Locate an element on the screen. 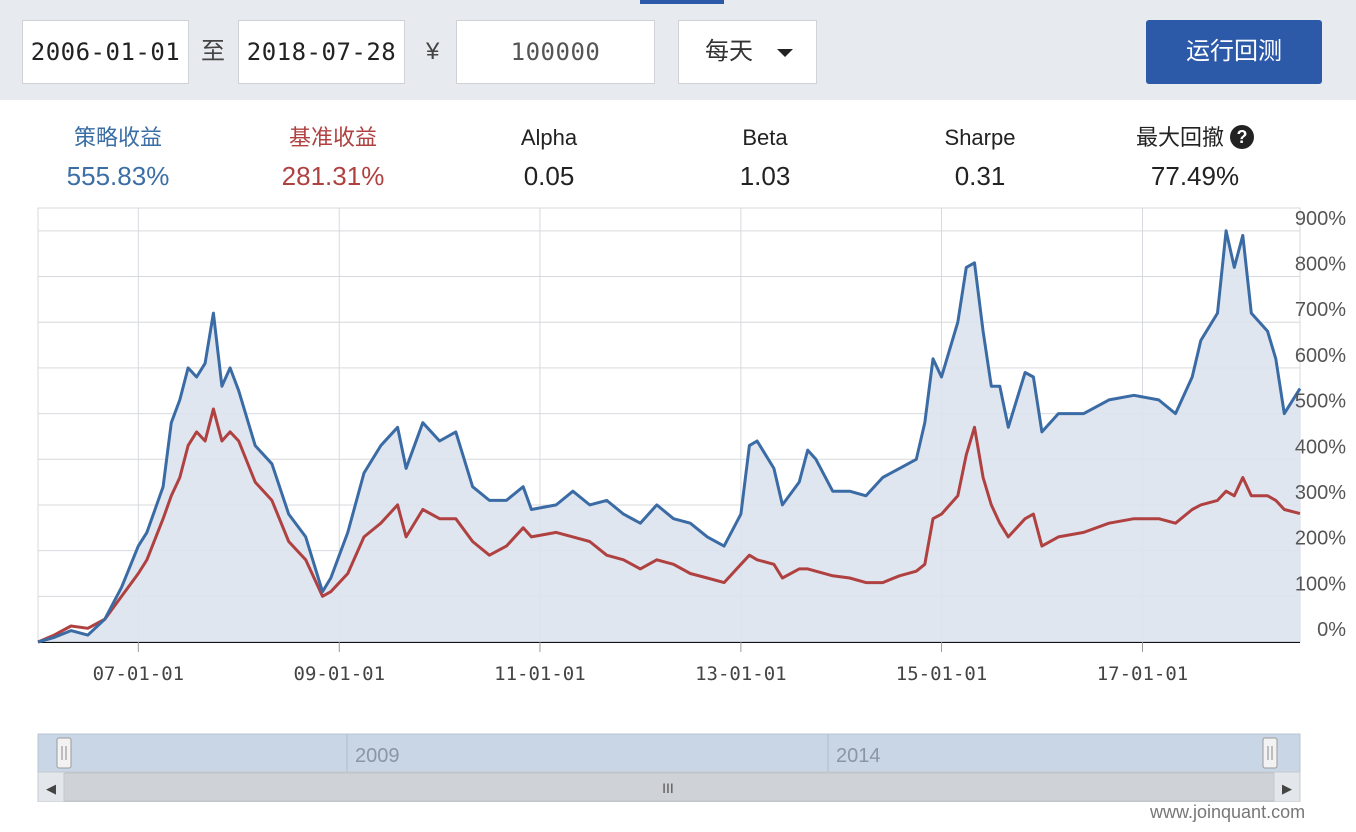 Image resolution: width=1356 pixels, height=832 pixels. y-tick-label: 700% is located at coordinates (1320, 310).